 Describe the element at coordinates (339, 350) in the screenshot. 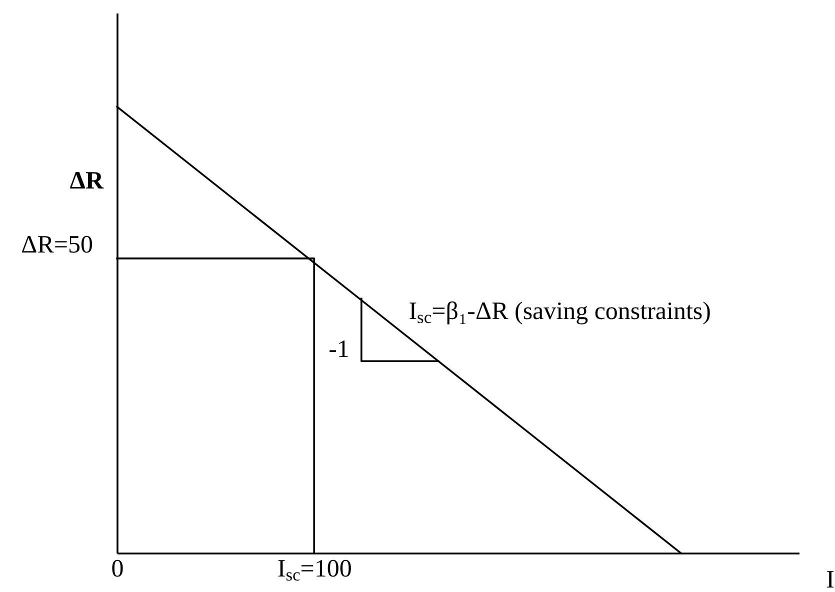

I see `annotation: -1` at that location.